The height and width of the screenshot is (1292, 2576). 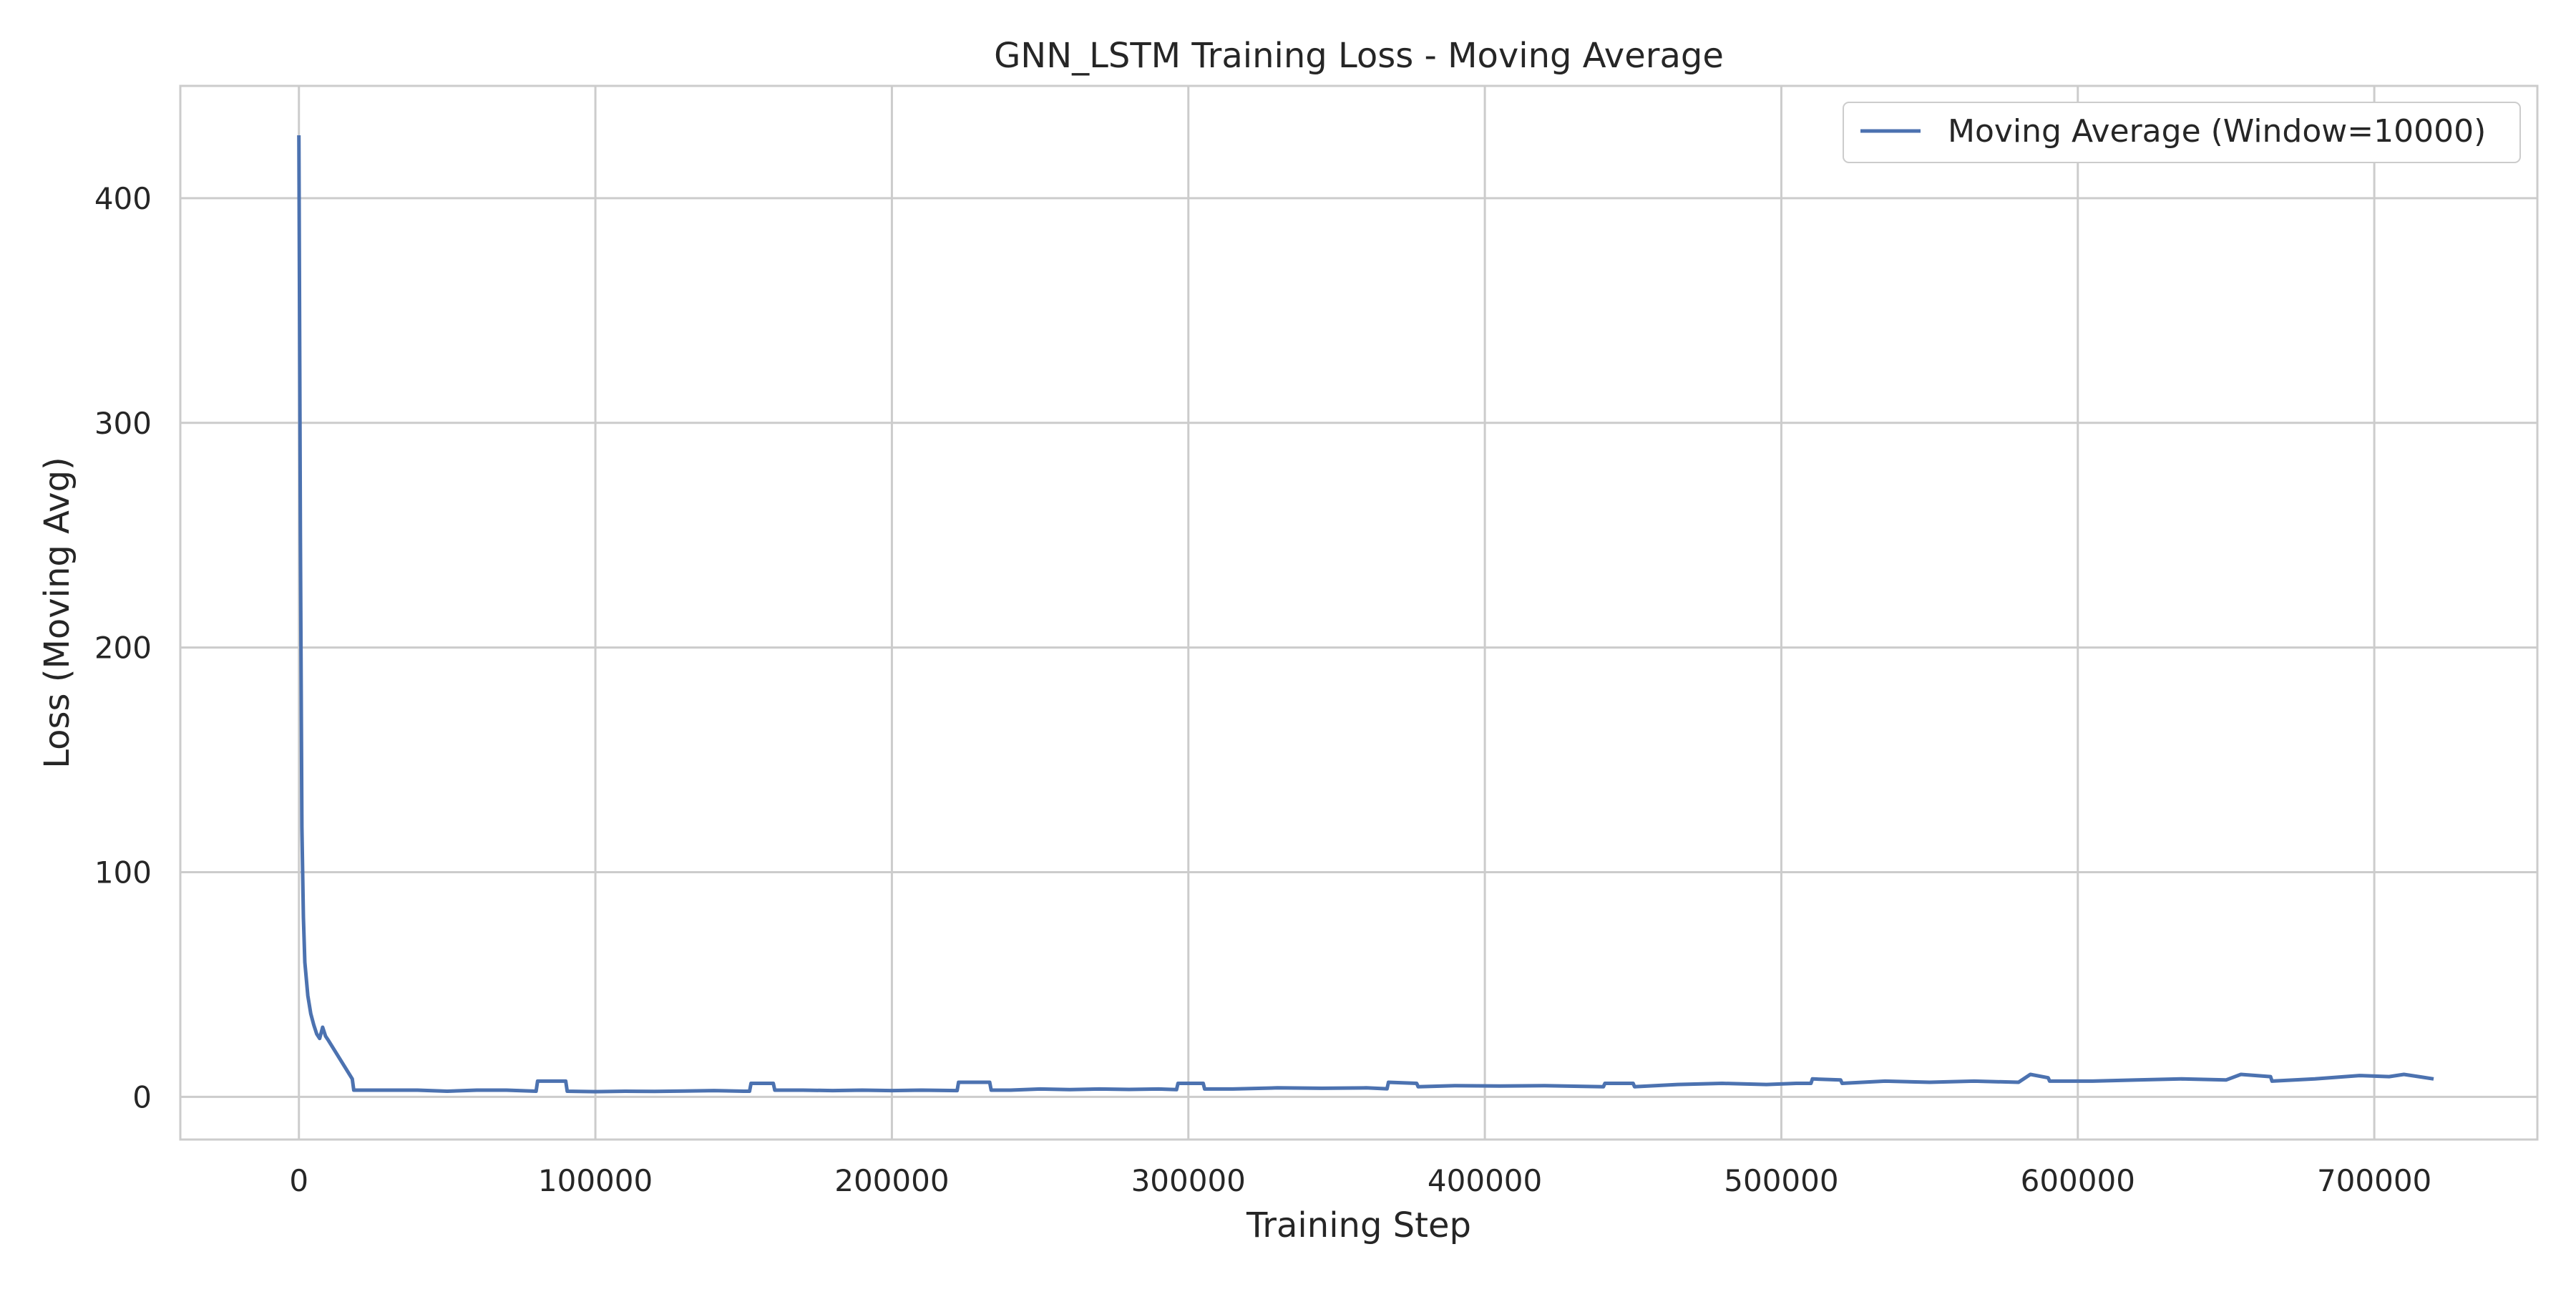 What do you see at coordinates (2374, 1180) in the screenshot?
I see `x-tick-label: 700000` at bounding box center [2374, 1180].